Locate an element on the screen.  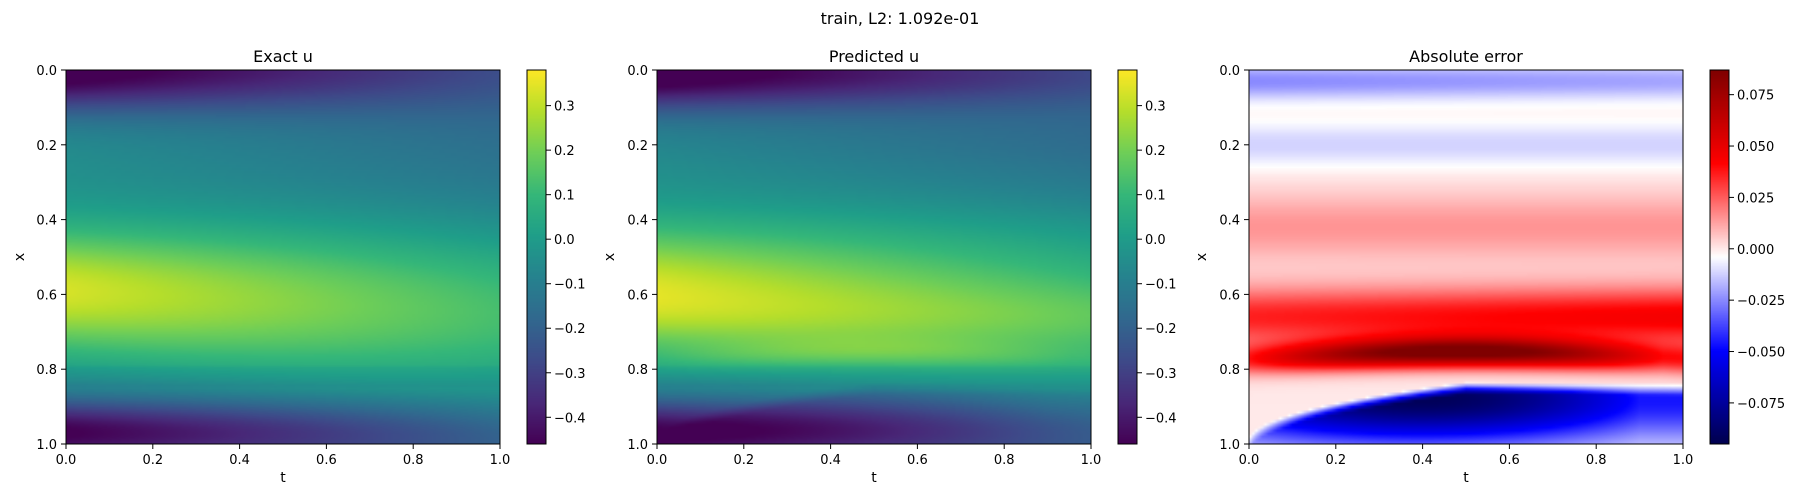
colorbar-tick-label: −0.050 is located at coordinates (1761, 353).